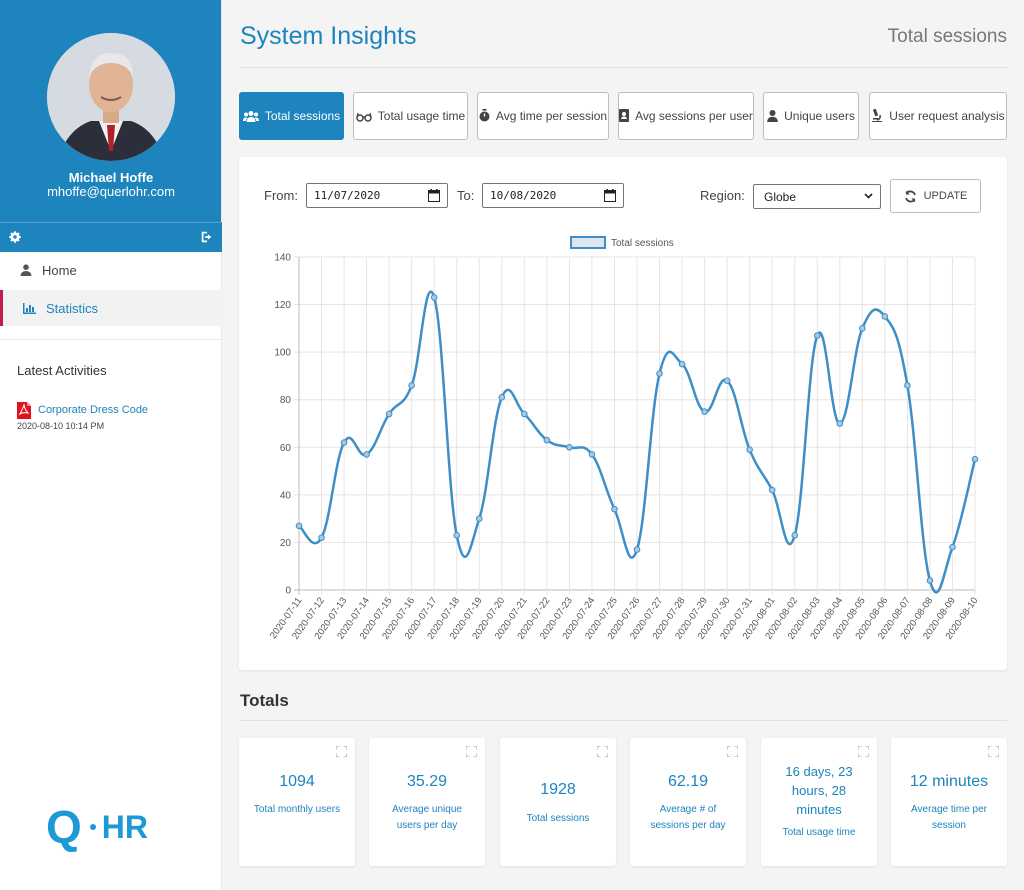  Describe the element at coordinates (207, 237) in the screenshot. I see `logout-icon` at that location.